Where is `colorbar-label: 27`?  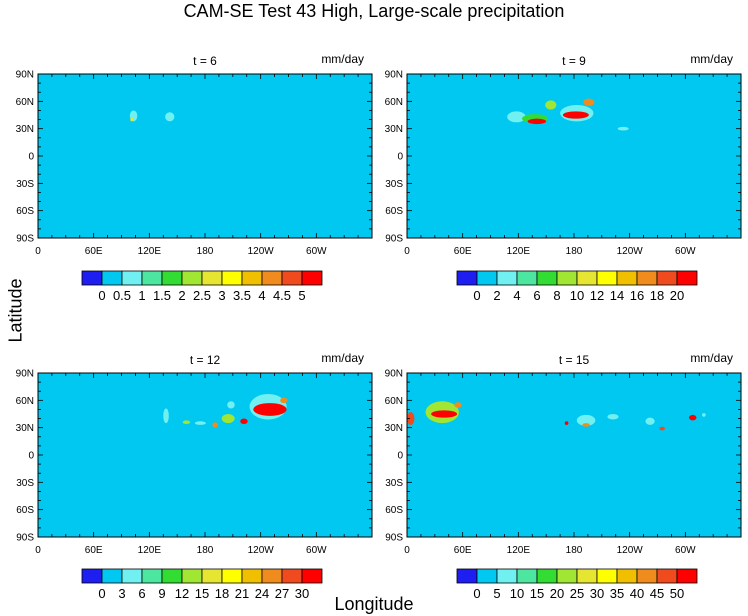 colorbar-label: 27 is located at coordinates (282, 593).